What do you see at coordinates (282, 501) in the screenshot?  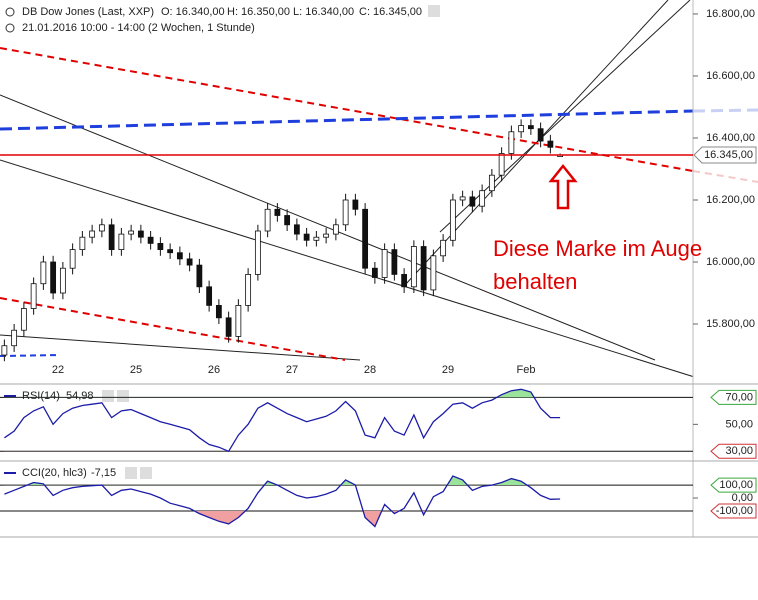 I see `indicator-line` at bounding box center [282, 501].